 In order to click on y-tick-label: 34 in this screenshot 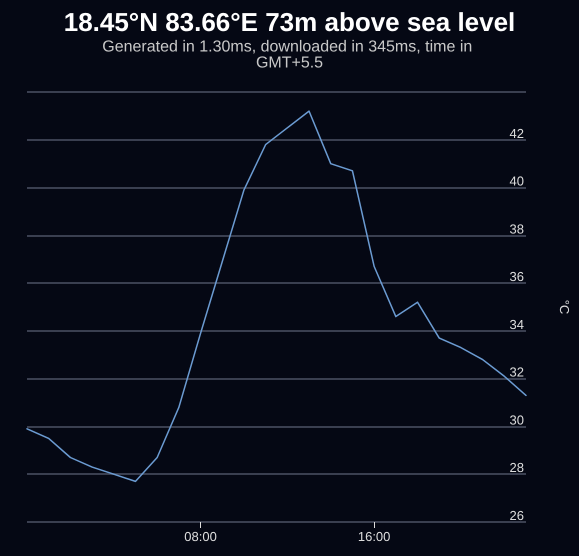, I will do `click(517, 324)`.